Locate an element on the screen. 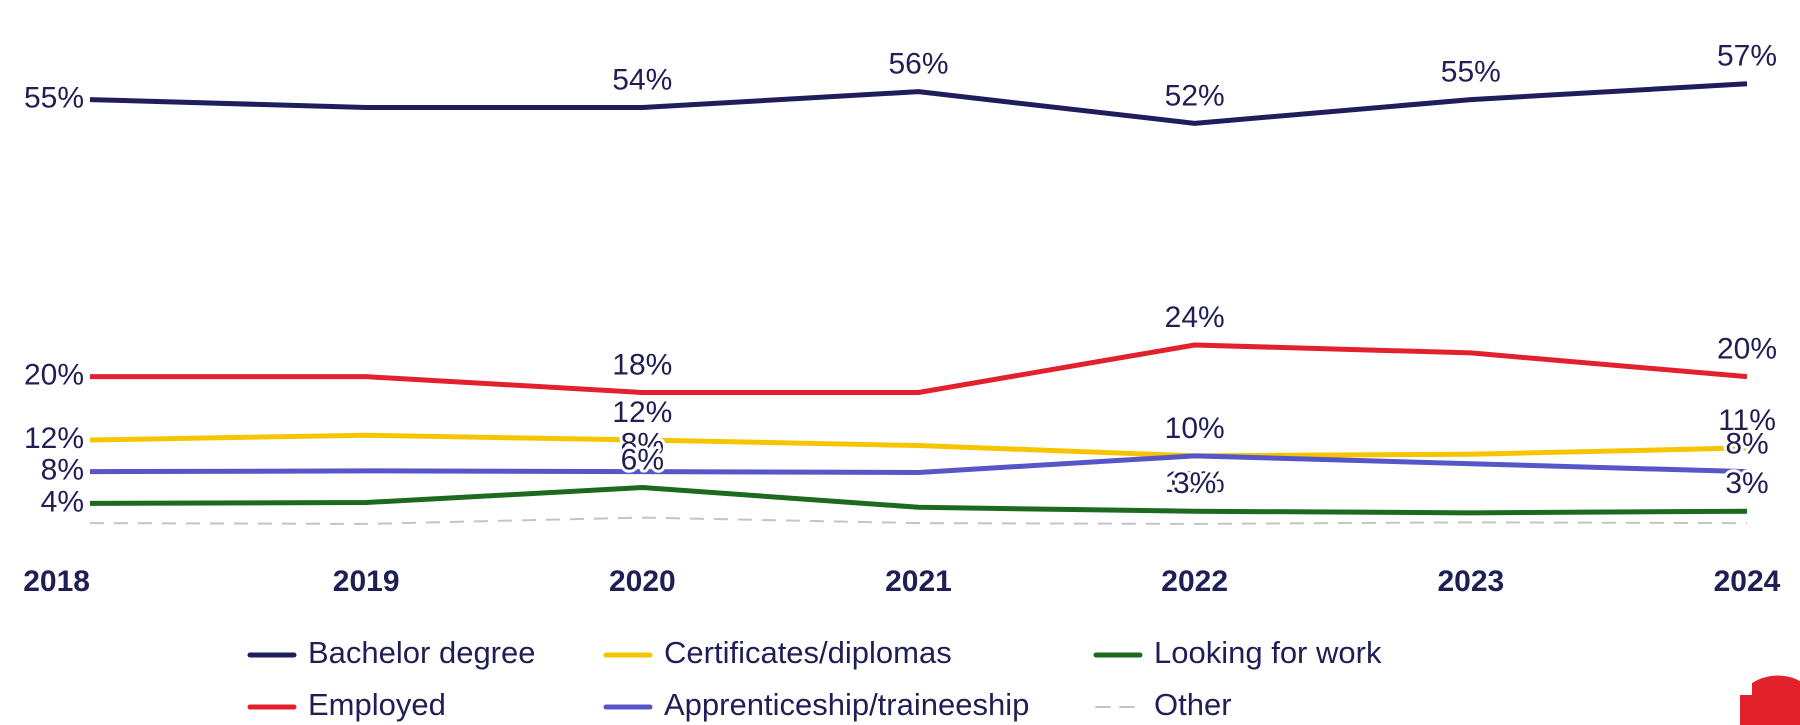 This screenshot has width=1800, height=725. legend-label: Looking for work is located at coordinates (1268, 652).